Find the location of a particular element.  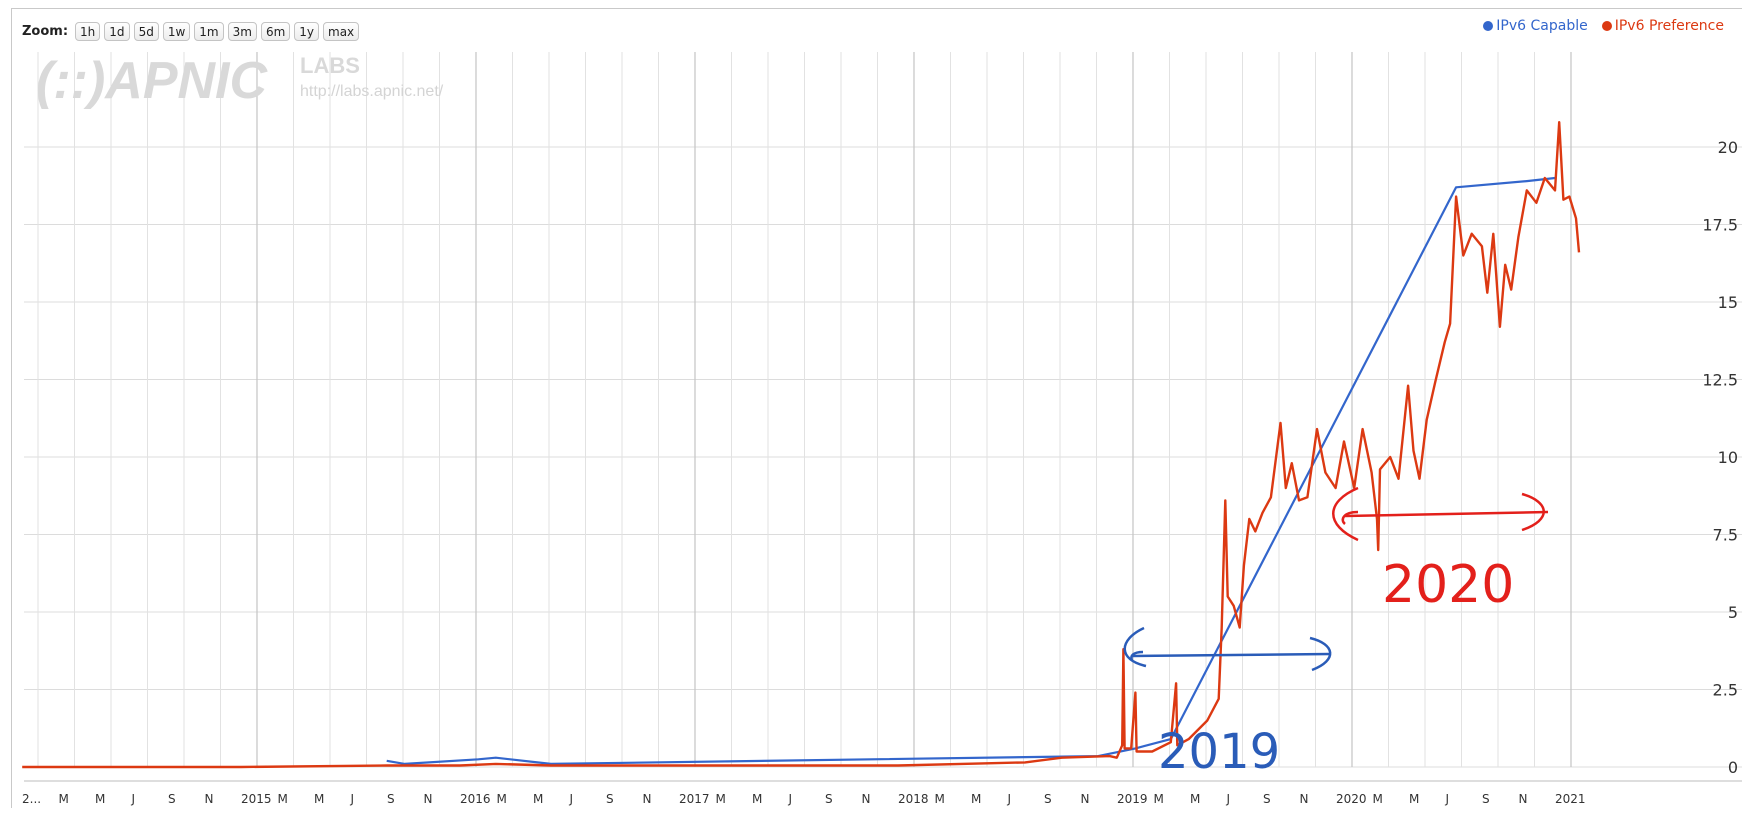

zoom-1m-button: 1m is located at coordinates (209, 31).